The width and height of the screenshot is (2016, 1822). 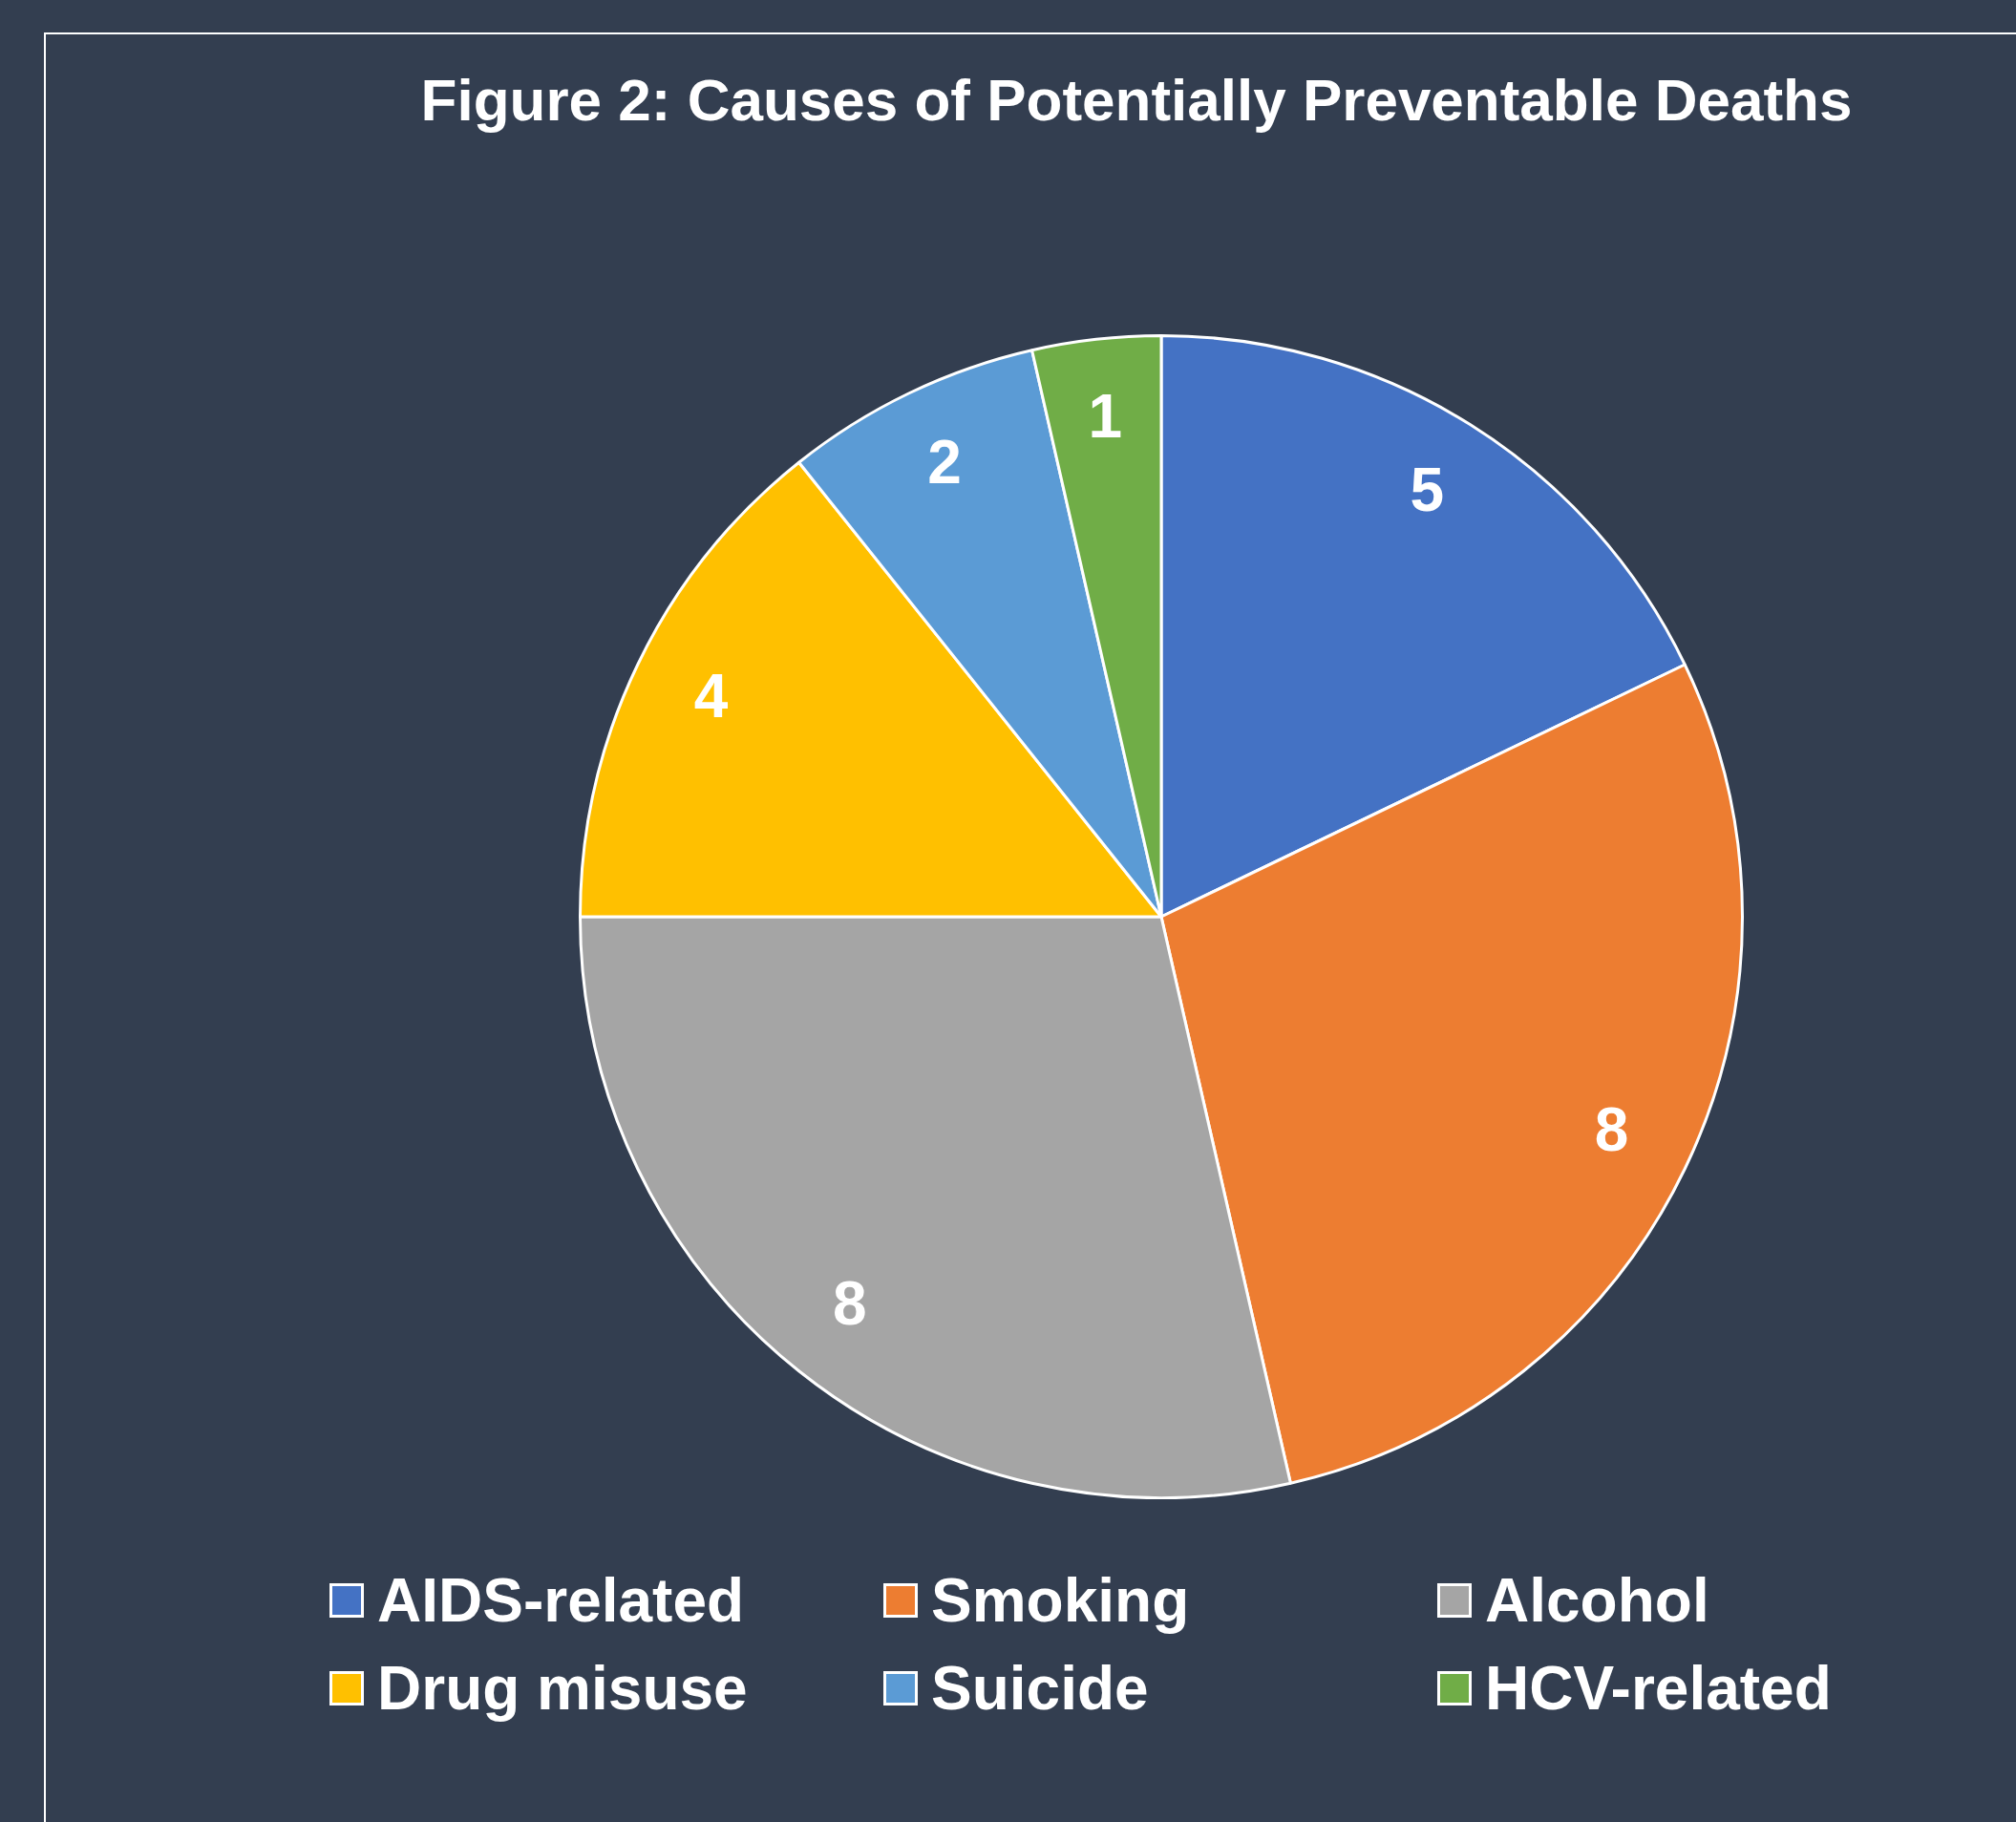 What do you see at coordinates (1040, 1688) in the screenshot?
I see `legend-label: Suicide` at bounding box center [1040, 1688].